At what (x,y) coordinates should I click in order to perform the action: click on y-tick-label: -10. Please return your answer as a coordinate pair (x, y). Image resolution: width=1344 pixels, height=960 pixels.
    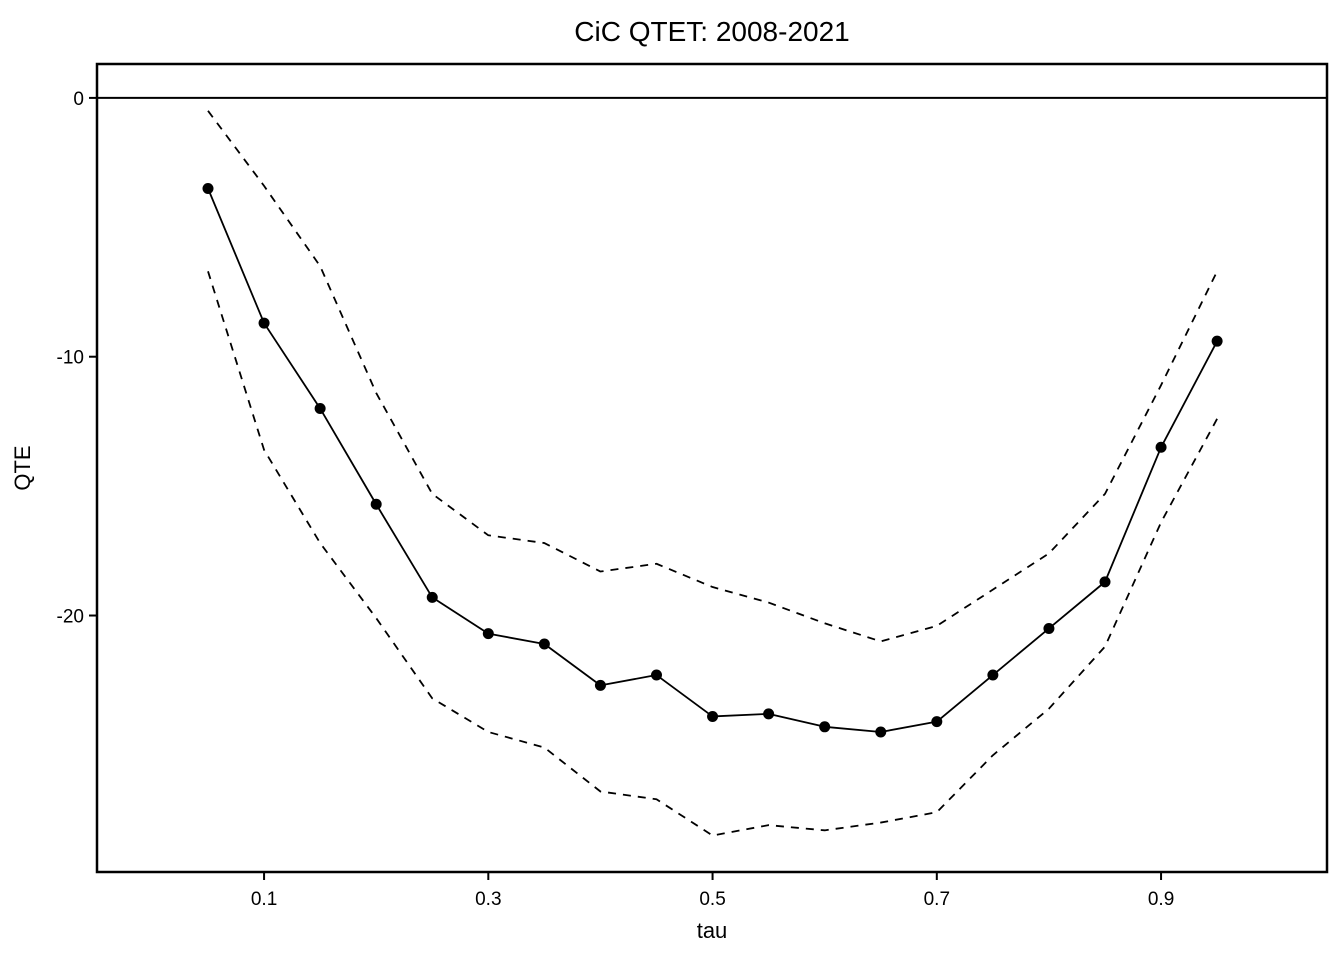
    Looking at the image, I should click on (70, 358).